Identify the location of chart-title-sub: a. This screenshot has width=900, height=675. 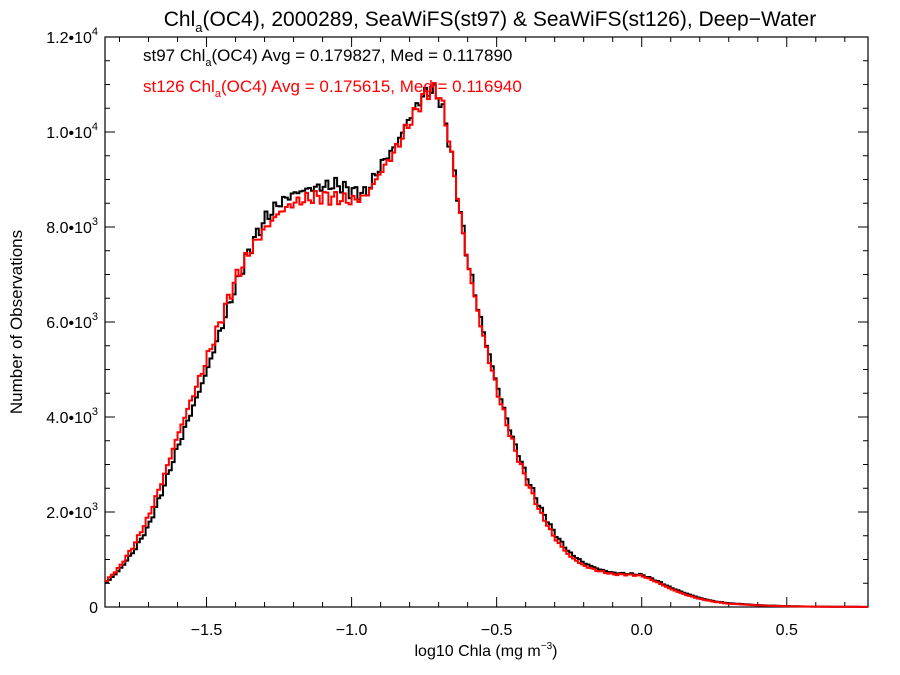
(199, 27).